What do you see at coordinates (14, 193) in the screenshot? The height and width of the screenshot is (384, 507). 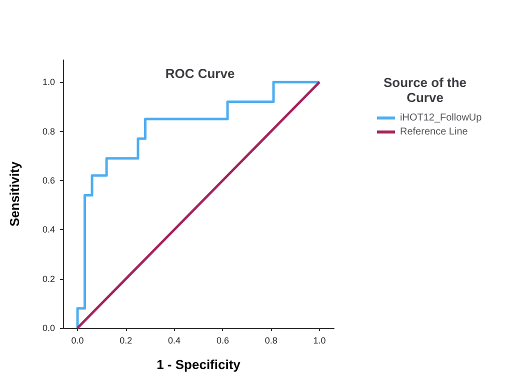 I see `y-axis-title: Sensitivity` at bounding box center [14, 193].